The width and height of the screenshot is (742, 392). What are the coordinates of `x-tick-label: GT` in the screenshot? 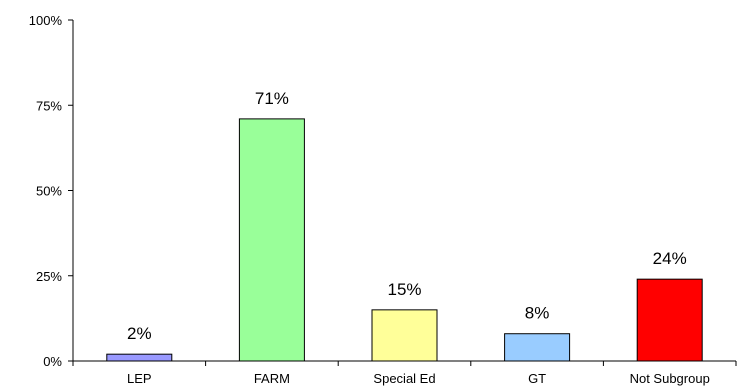 It's located at (537, 378).